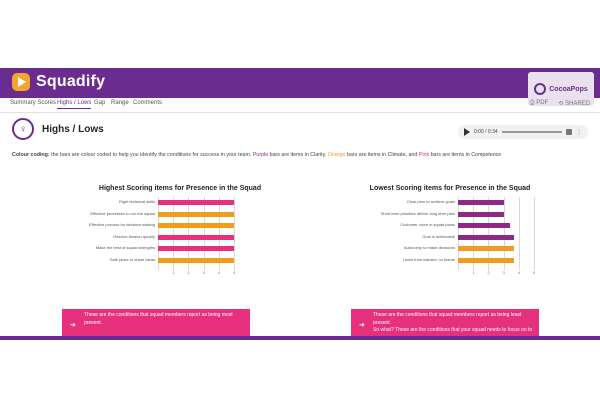 The image size is (600, 400). I want to click on volume-icon, so click(569, 132).